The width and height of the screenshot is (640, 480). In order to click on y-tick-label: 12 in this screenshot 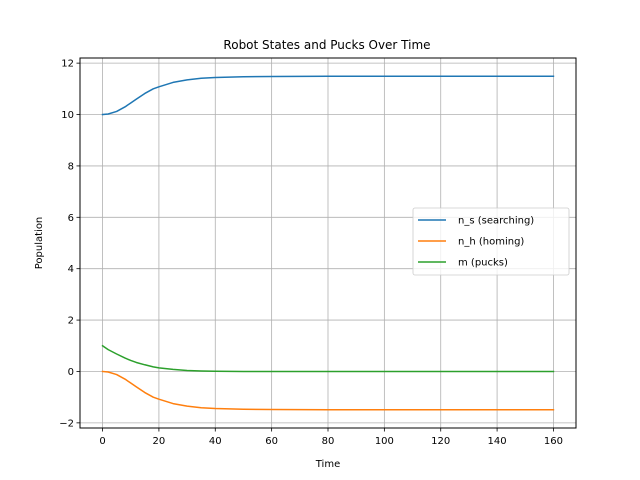, I will do `click(67, 64)`.